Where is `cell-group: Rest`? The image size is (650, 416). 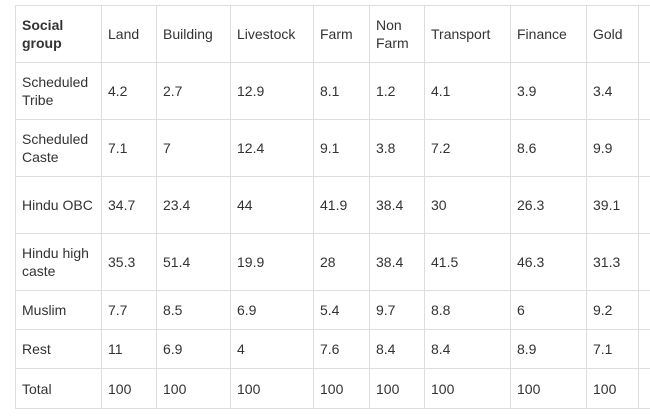 cell-group: Rest is located at coordinates (58, 349).